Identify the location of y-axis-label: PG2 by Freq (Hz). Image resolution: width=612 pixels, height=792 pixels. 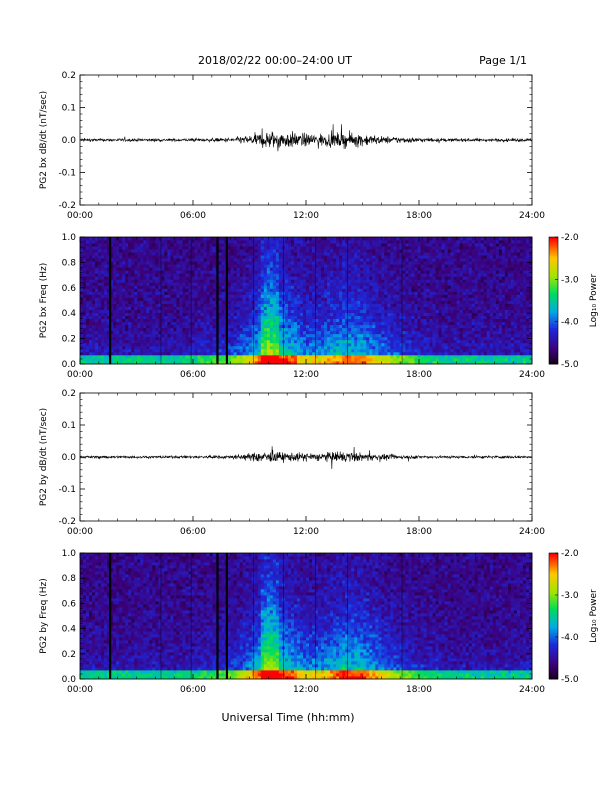
(44, 616).